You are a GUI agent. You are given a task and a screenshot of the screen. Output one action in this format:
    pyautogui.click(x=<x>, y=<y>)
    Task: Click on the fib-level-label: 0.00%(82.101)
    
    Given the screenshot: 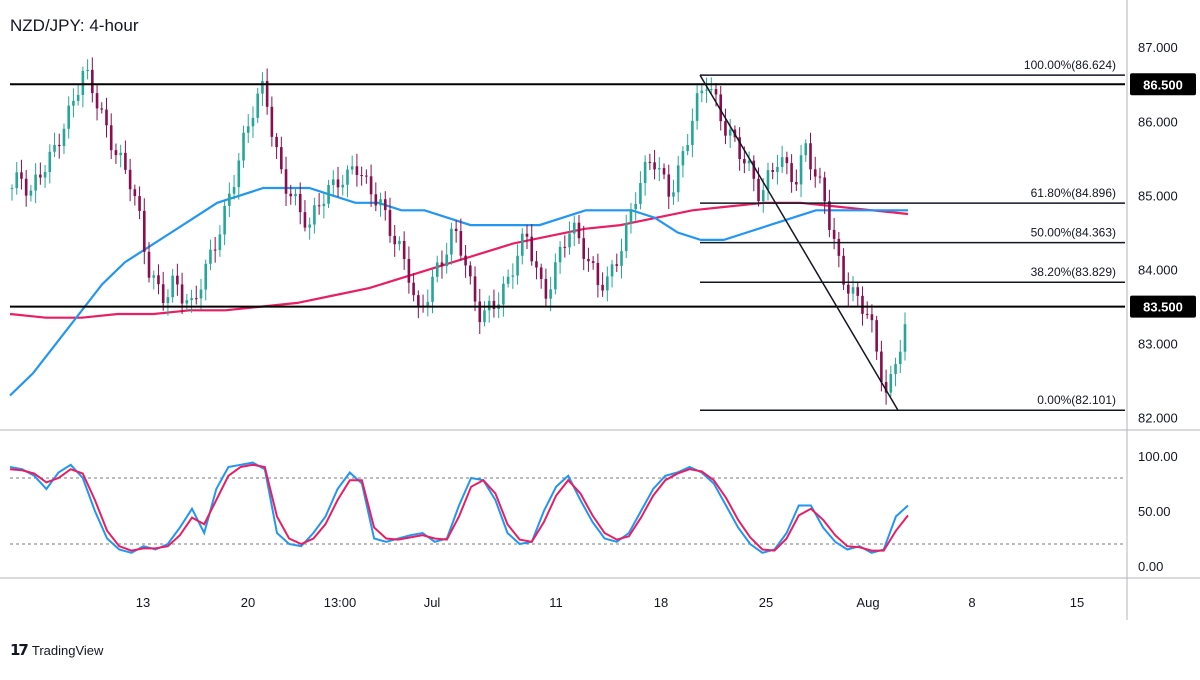 What is the action you would take?
    pyautogui.click(x=1076, y=400)
    